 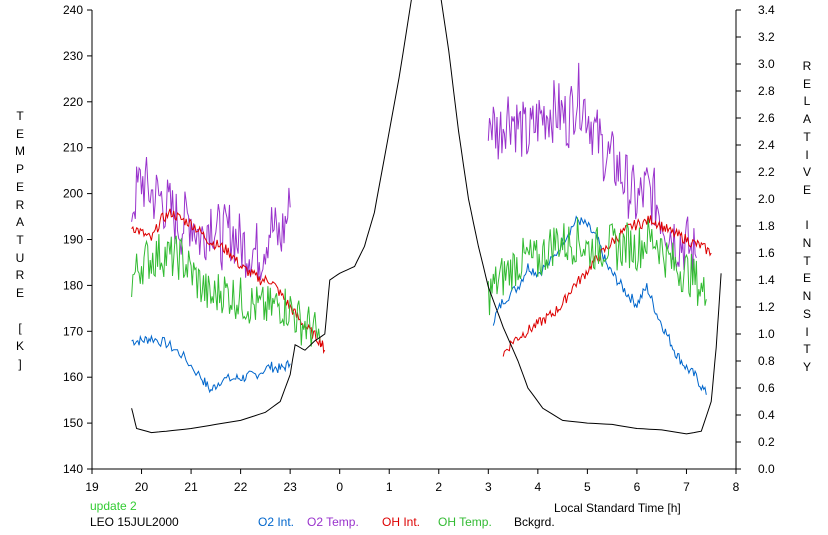 What do you see at coordinates (488, 487) in the screenshot?
I see `x-tick-label: 3` at bounding box center [488, 487].